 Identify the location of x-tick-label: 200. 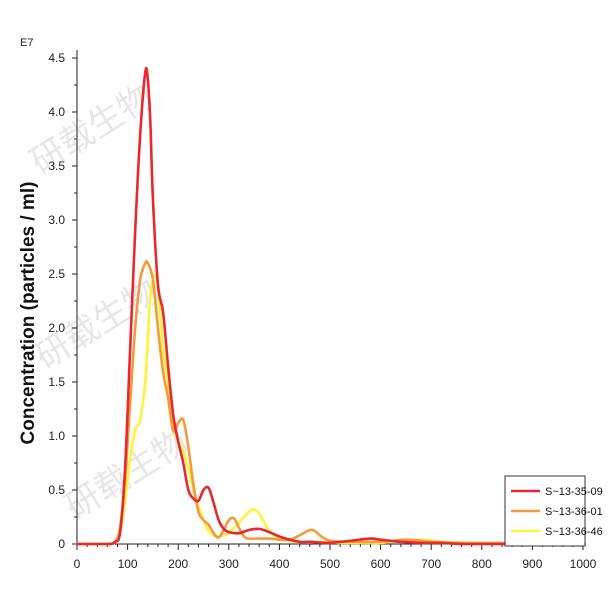
(178, 564).